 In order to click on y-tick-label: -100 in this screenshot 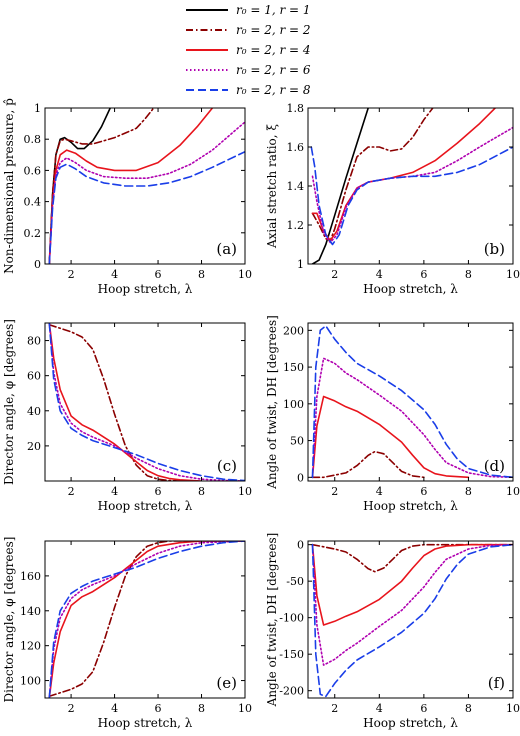, I will do `click(291, 618)`.